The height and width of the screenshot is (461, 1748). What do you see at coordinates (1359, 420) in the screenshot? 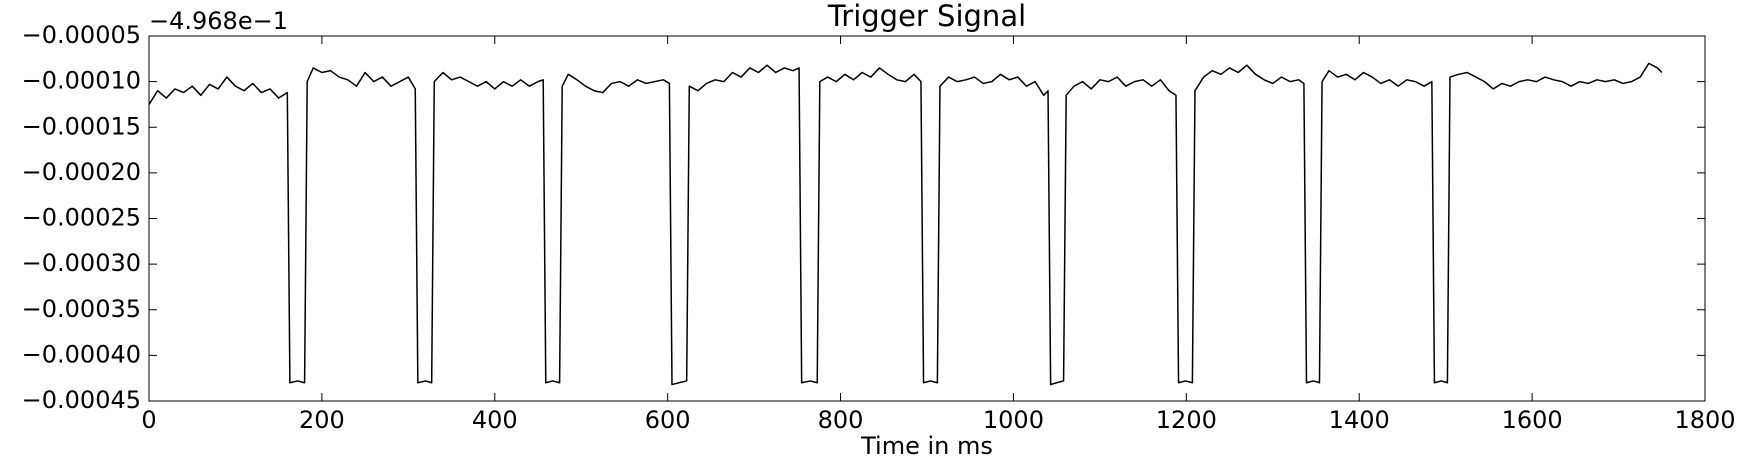
I see `x-tick-label: 1400` at bounding box center [1359, 420].